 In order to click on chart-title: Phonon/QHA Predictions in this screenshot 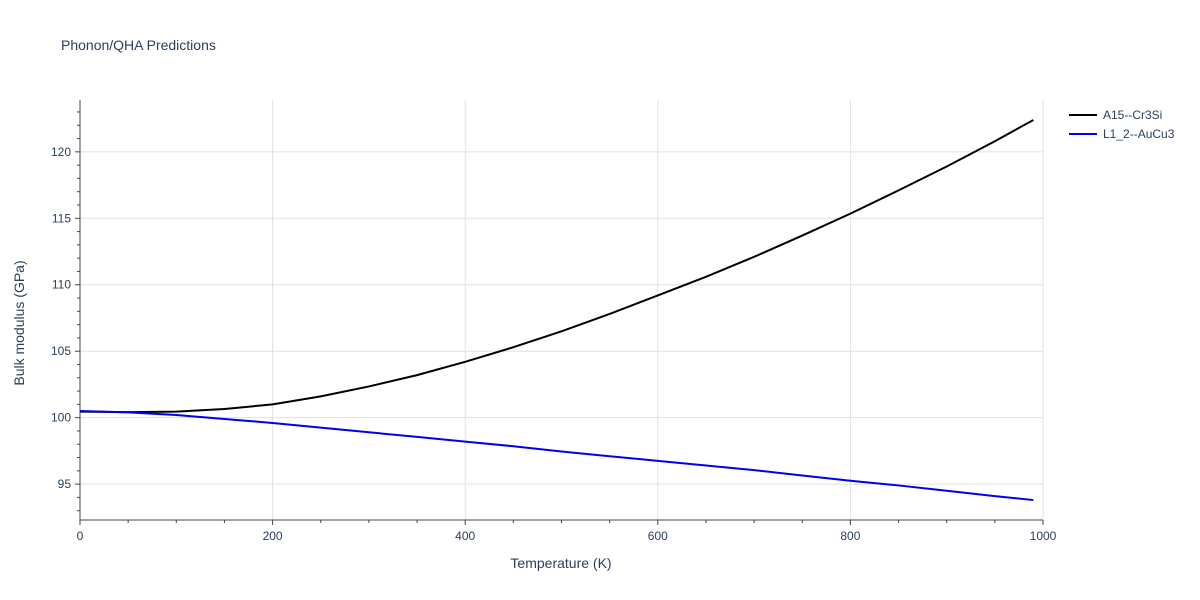, I will do `click(138, 45)`.